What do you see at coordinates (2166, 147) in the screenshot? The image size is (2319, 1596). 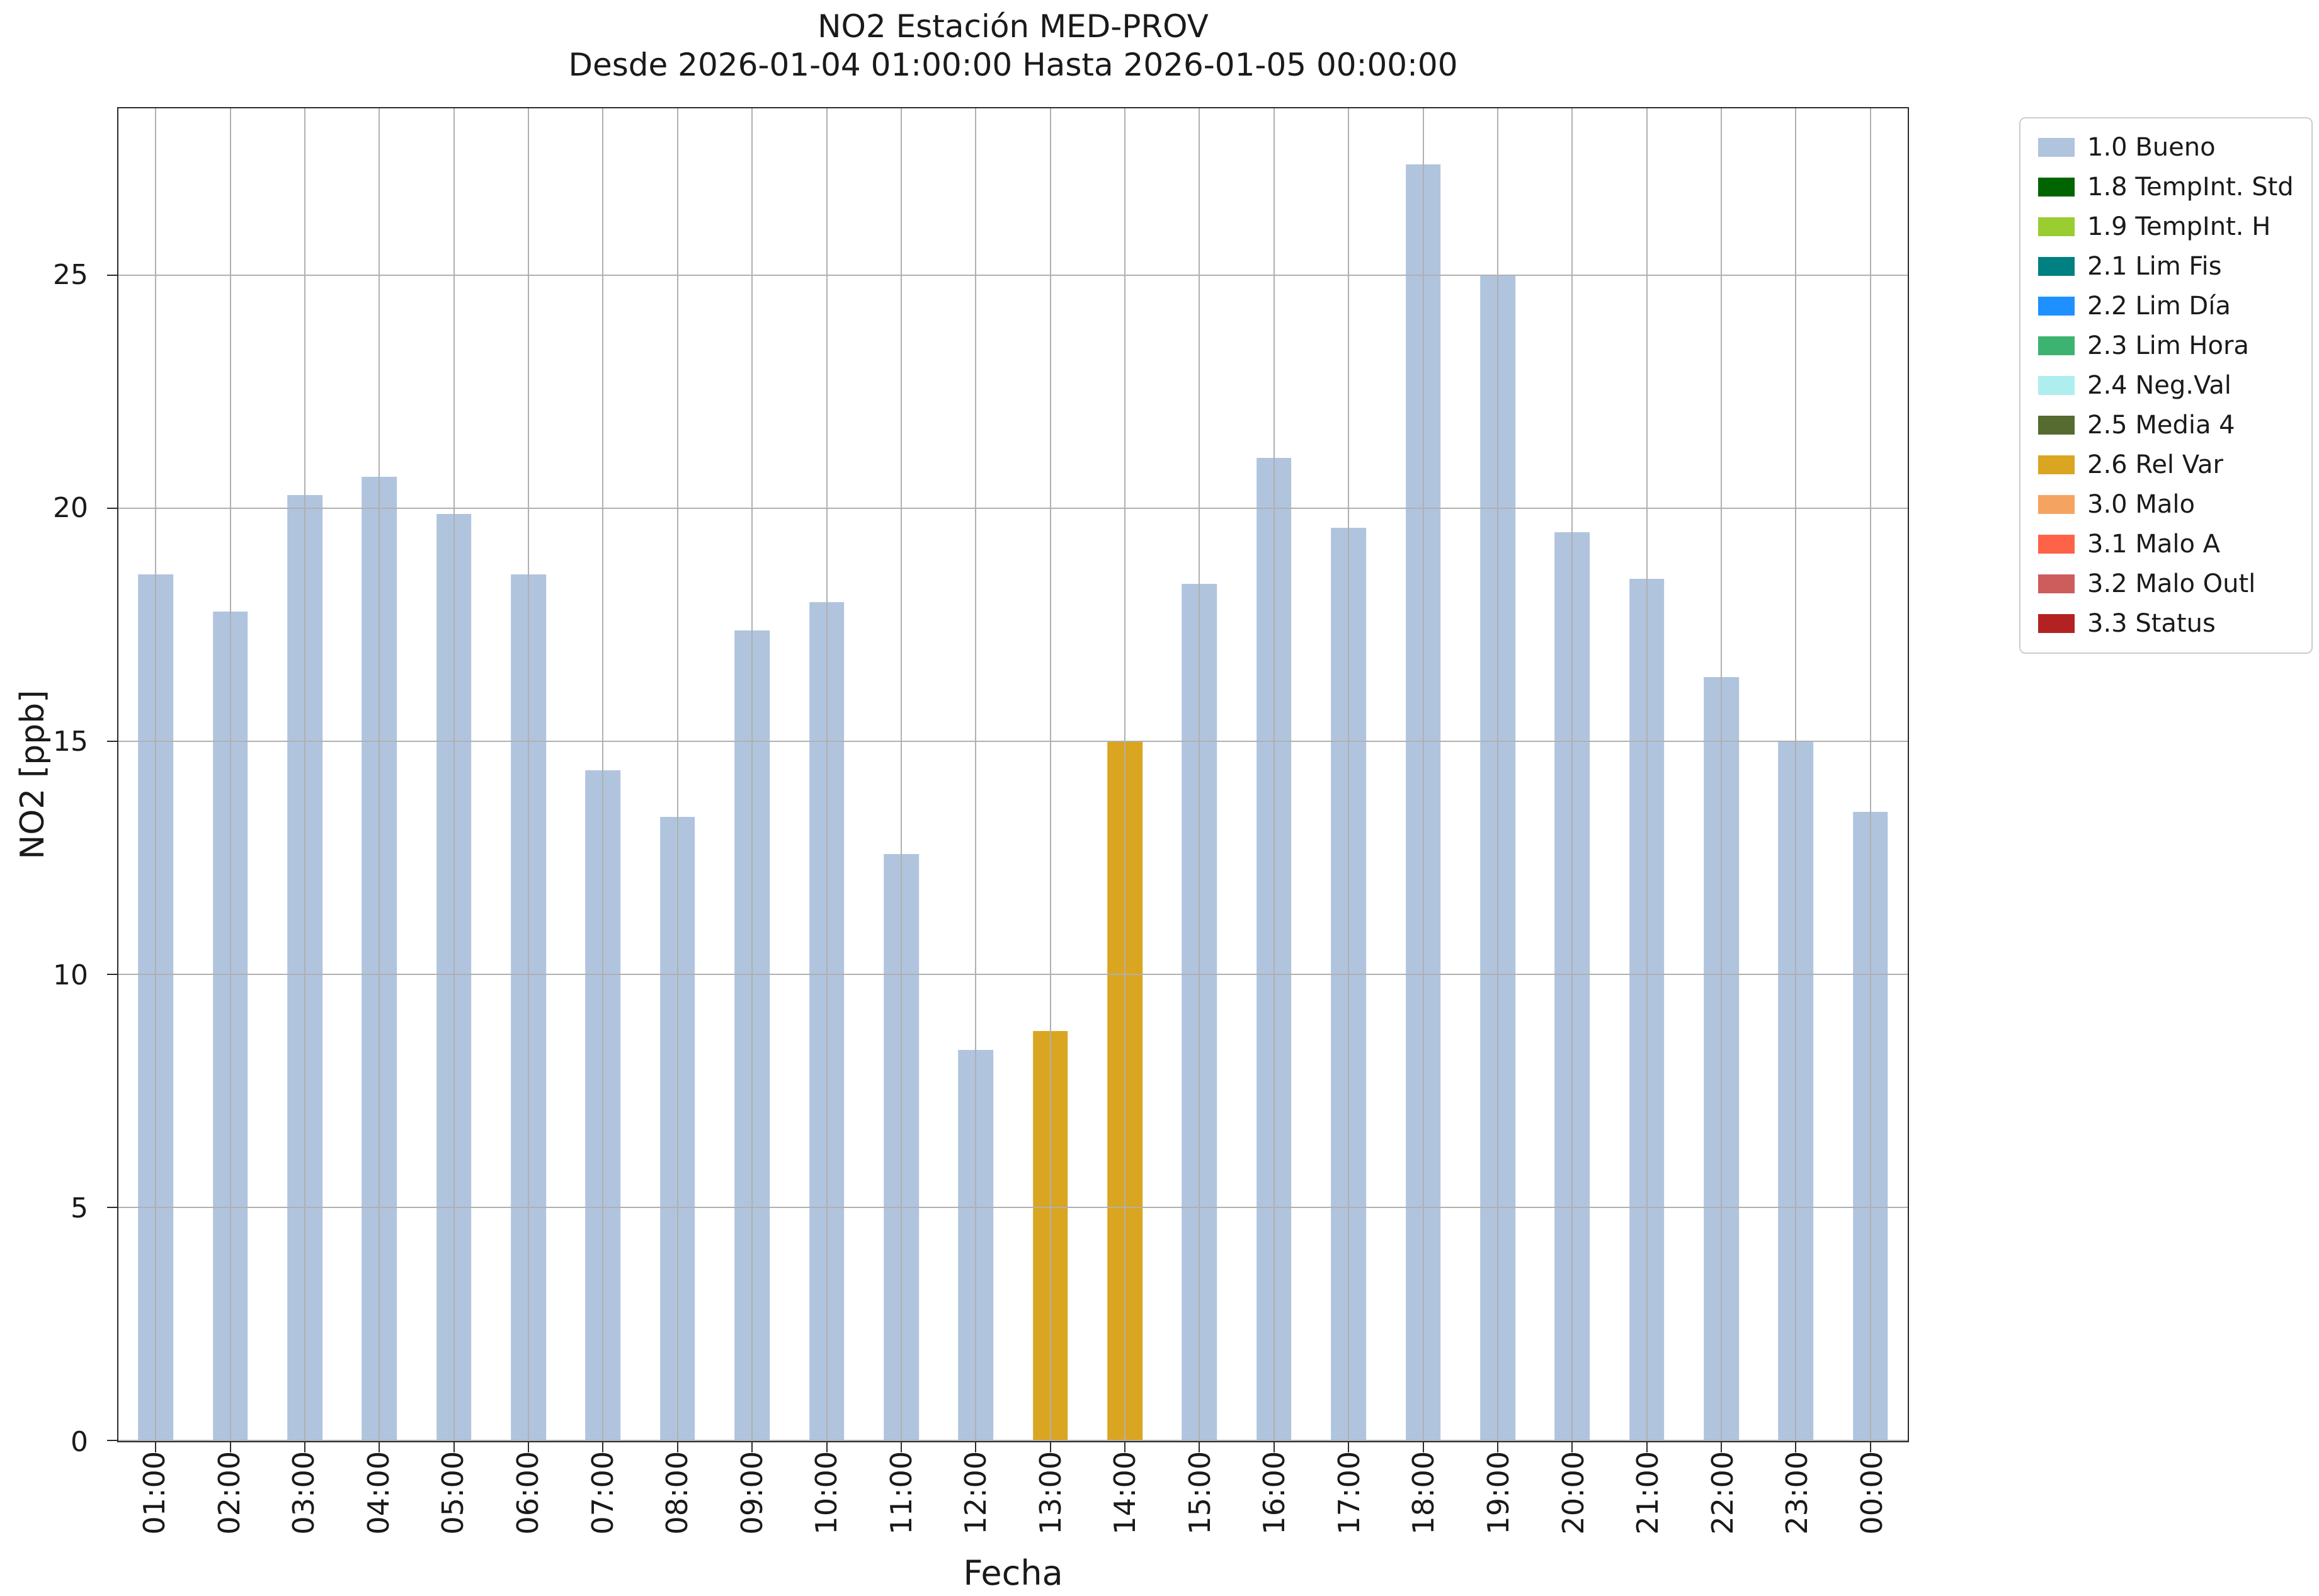 I see `legend-item: 1.0 Bueno` at bounding box center [2166, 147].